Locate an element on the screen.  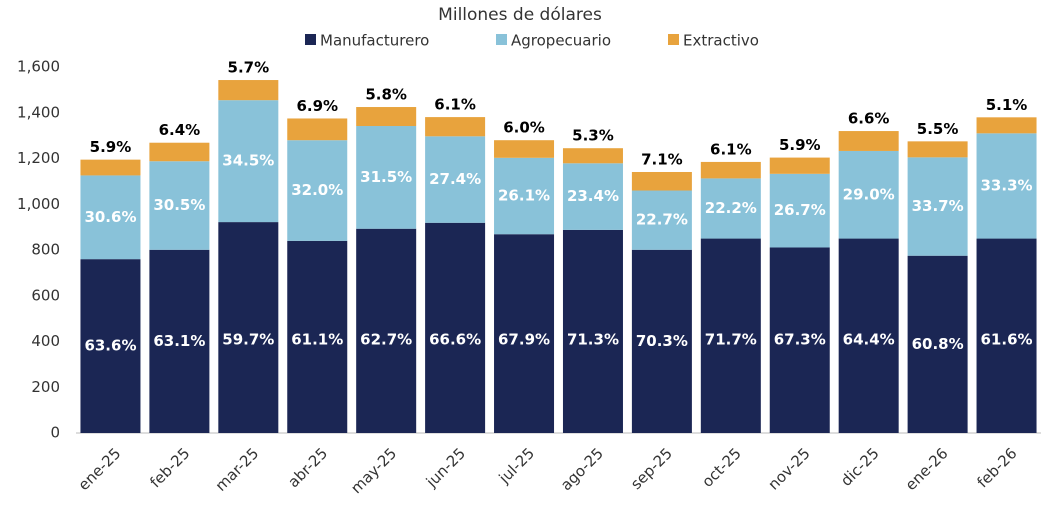
x-tick-label: nov-25 is located at coordinates (788, 468).